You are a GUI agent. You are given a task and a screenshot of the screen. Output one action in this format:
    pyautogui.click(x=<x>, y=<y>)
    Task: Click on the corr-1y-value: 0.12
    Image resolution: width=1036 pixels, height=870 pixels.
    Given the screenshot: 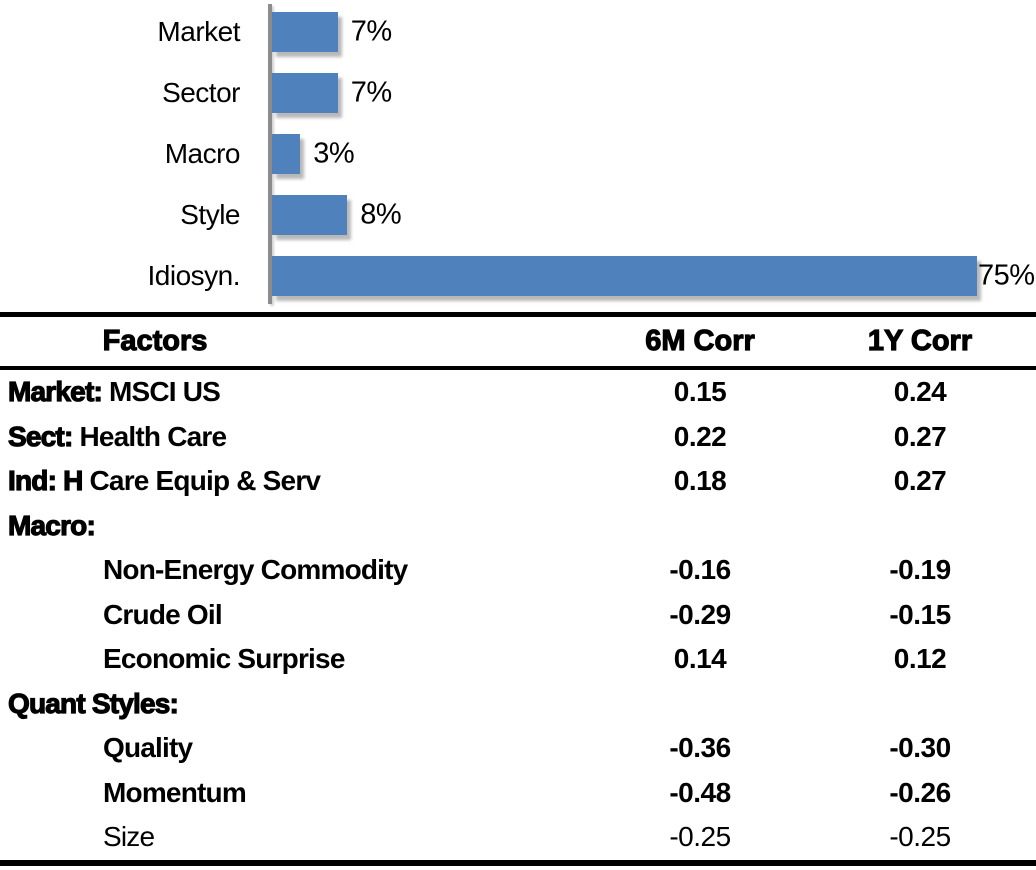 What is the action you would take?
    pyautogui.click(x=920, y=659)
    